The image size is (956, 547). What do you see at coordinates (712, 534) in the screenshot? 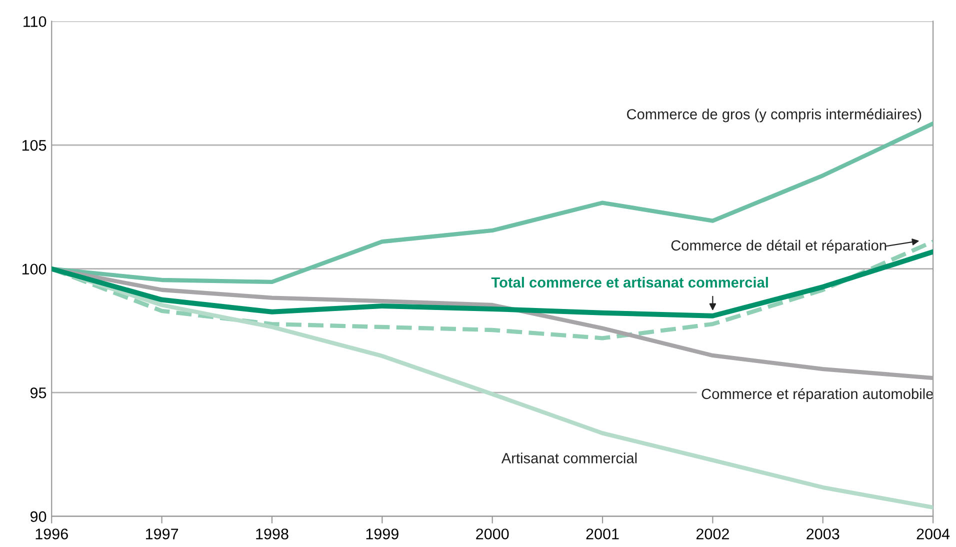
I see `x-tick-label: 2002` at bounding box center [712, 534].